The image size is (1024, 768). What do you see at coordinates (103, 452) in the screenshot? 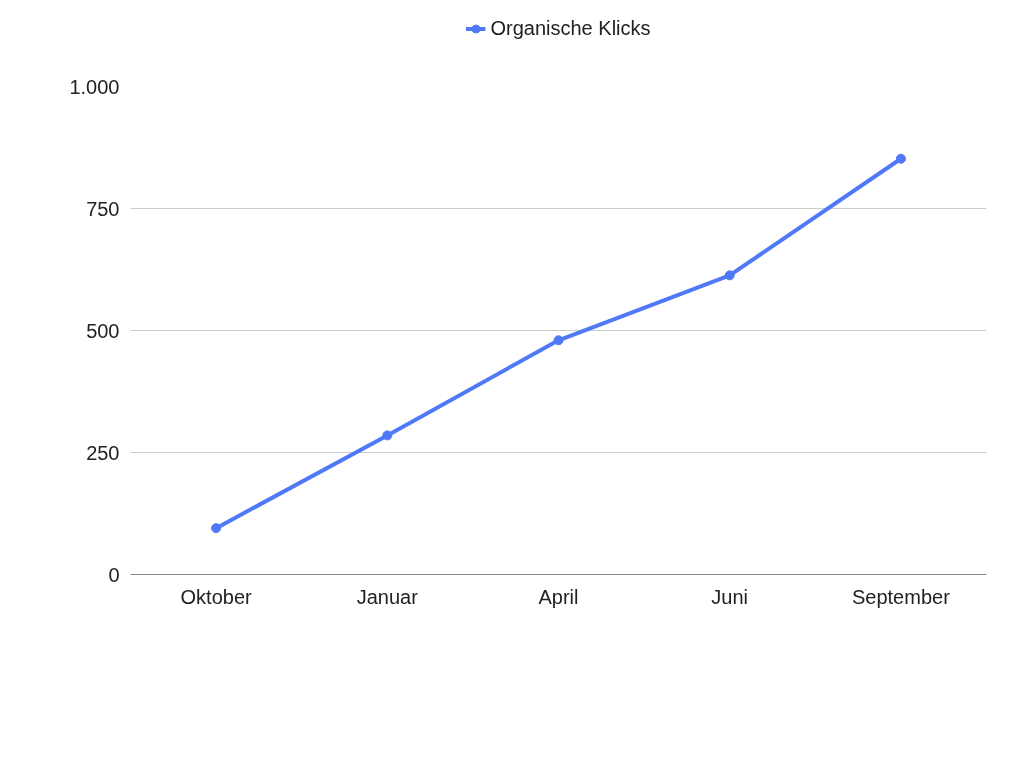
I see `y-tick-label: 250` at bounding box center [103, 452].